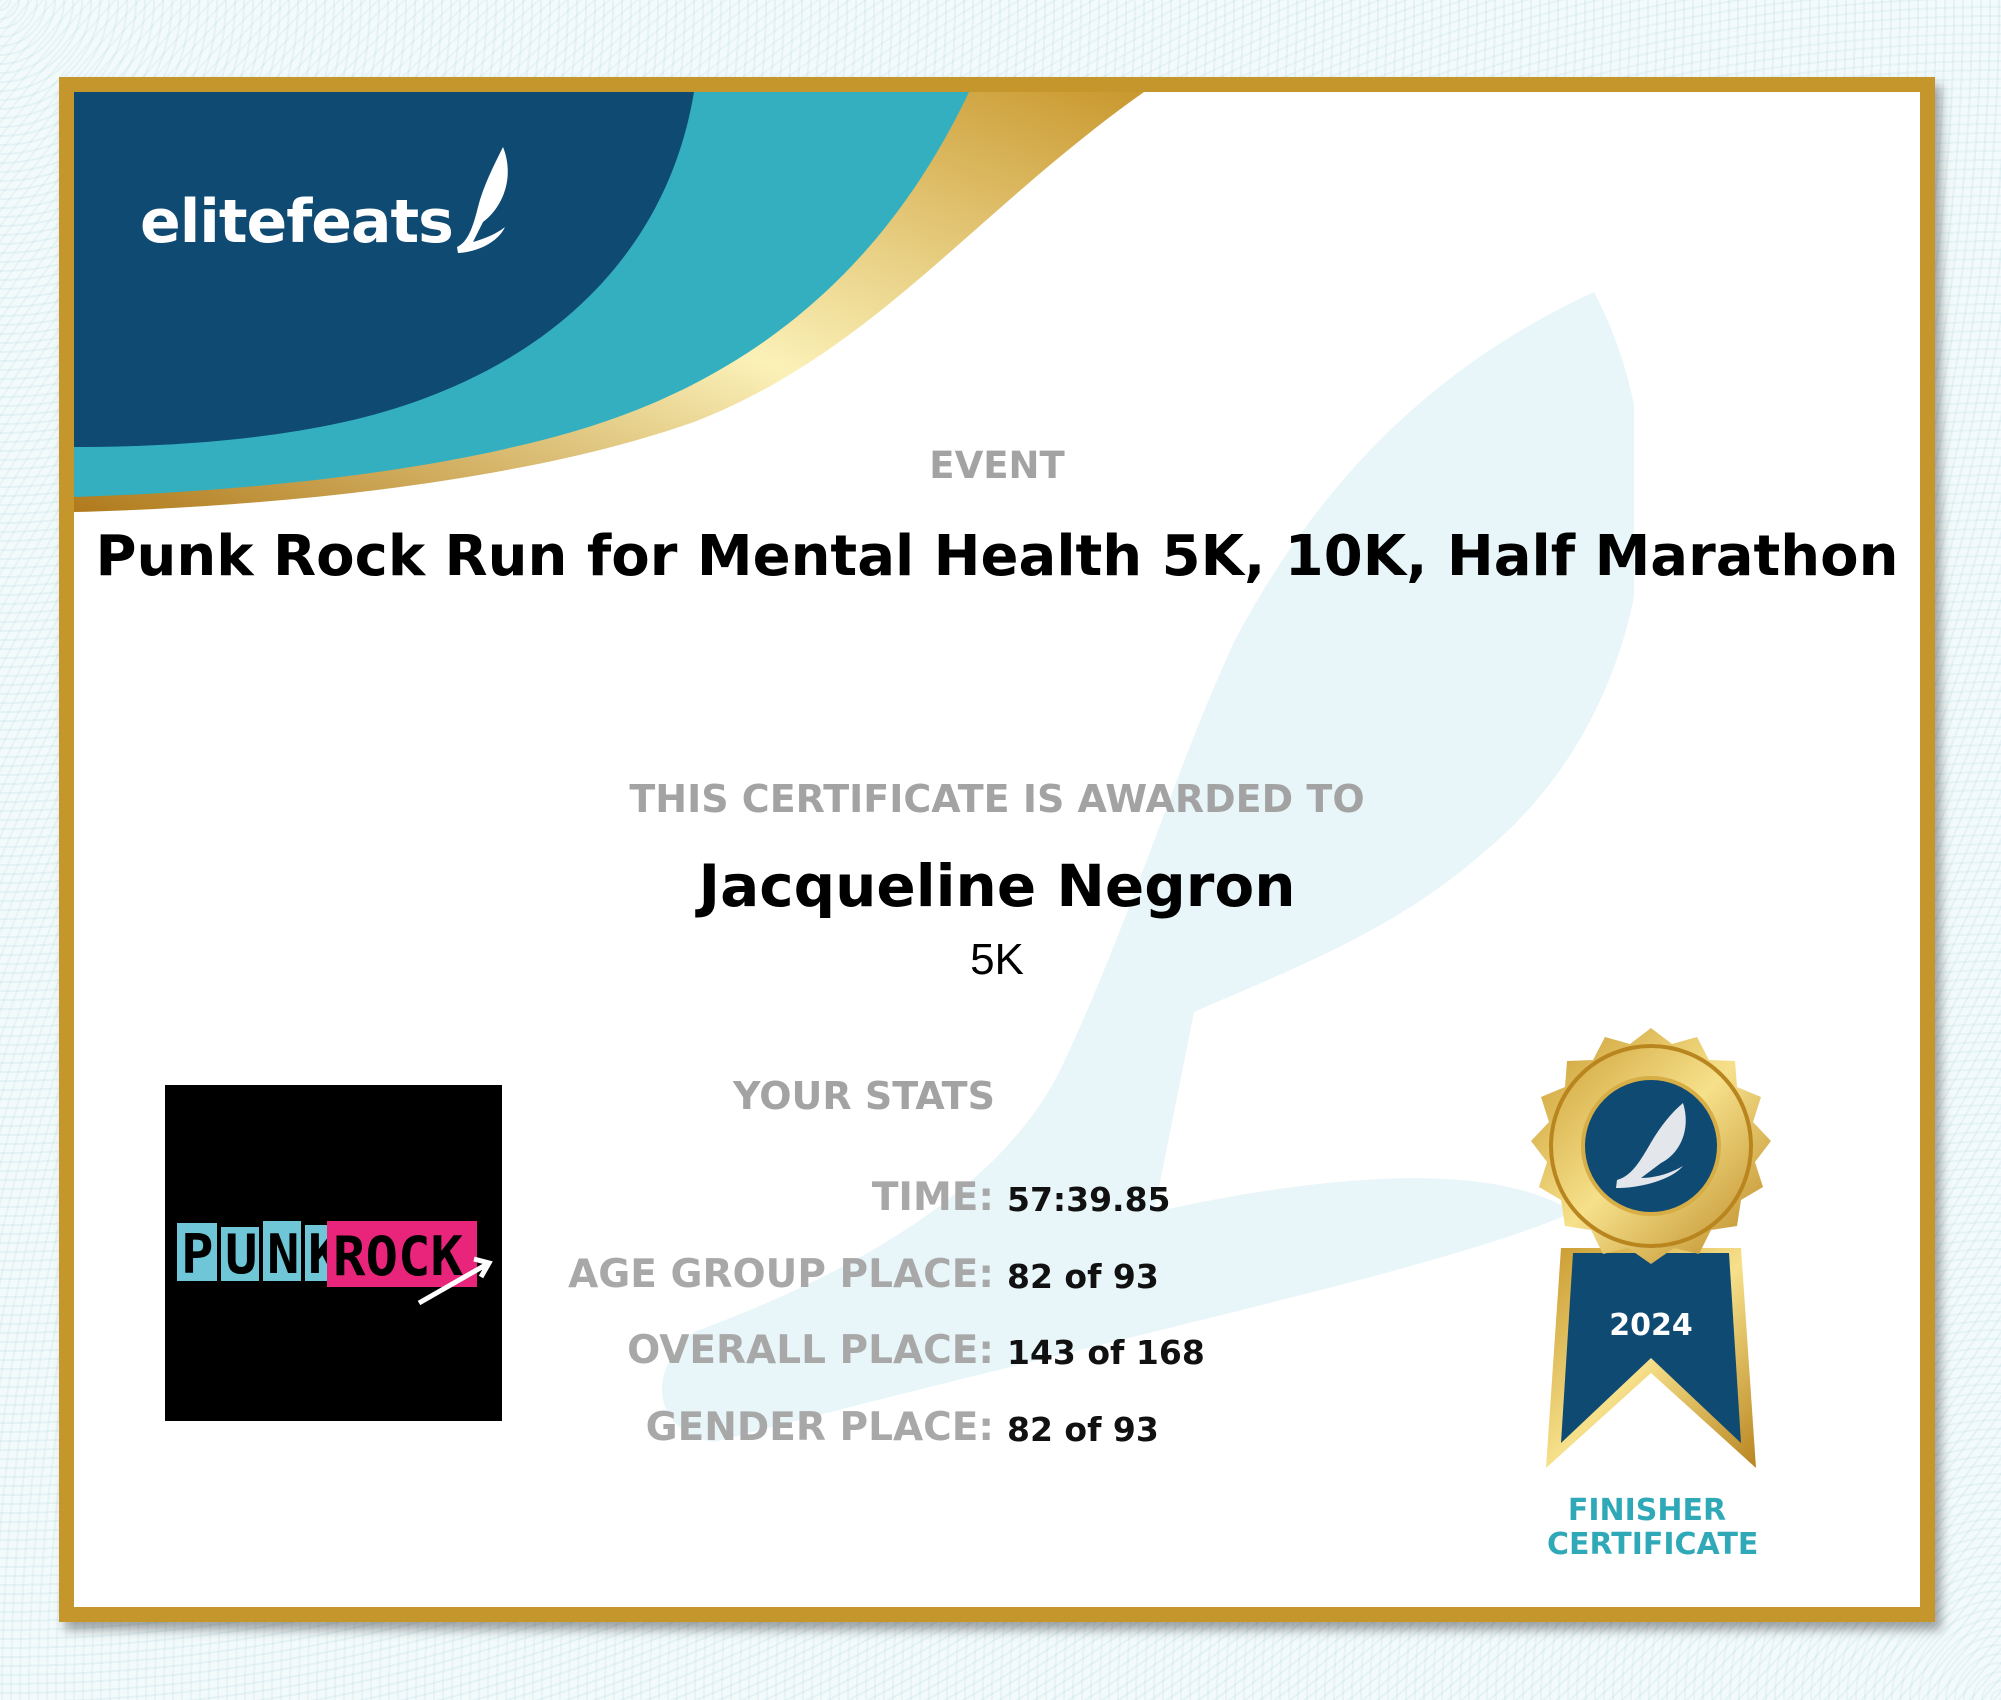 This screenshot has height=1700, width=2001. I want to click on medal-line1: FINISHER, so click(1647, 1510).